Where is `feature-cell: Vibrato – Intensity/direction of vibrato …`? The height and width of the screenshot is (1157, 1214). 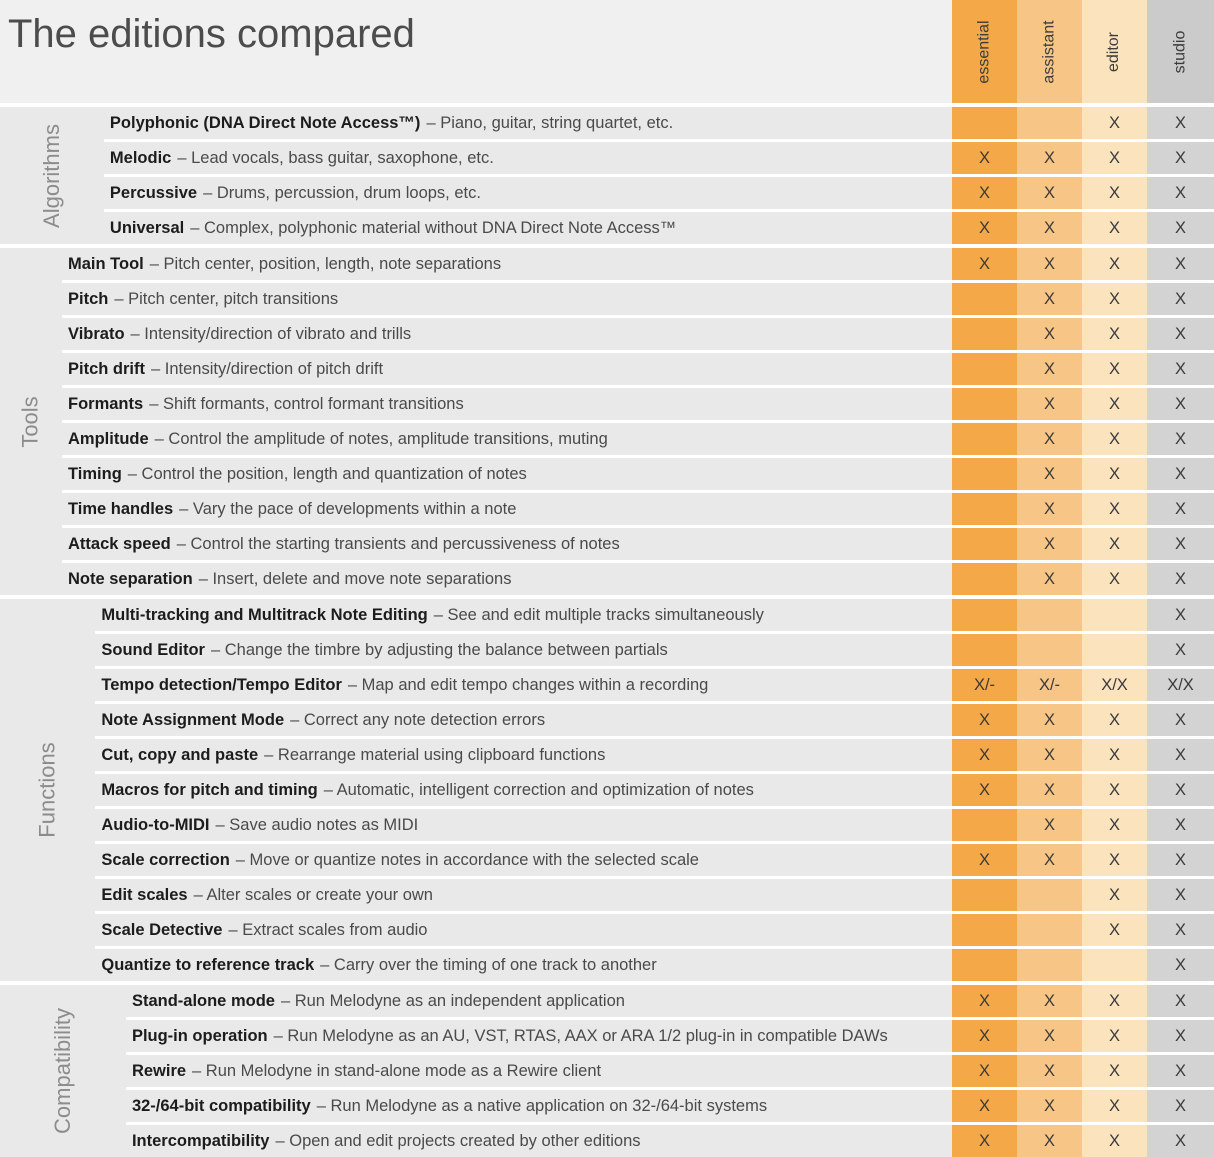
feature-cell: Vibrato – Intensity/direction of vibrato … is located at coordinates (507, 334).